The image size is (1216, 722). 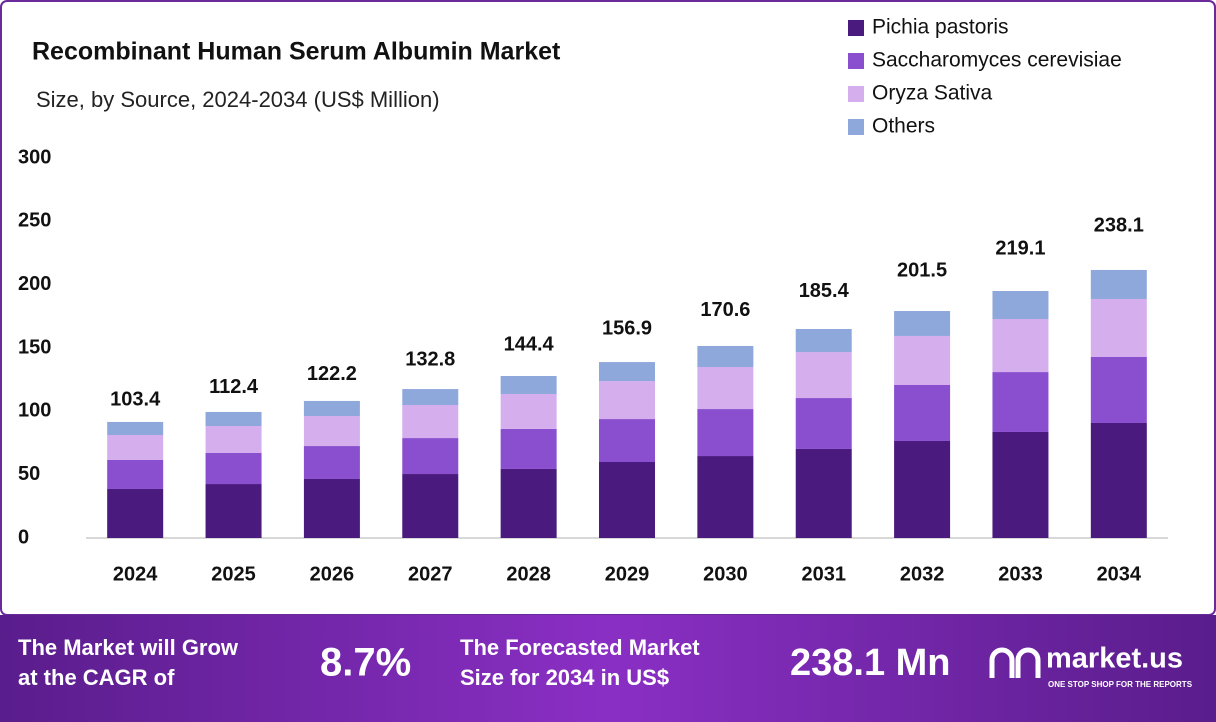 I want to click on cagr-text: The Market will Grow, so click(x=128, y=647).